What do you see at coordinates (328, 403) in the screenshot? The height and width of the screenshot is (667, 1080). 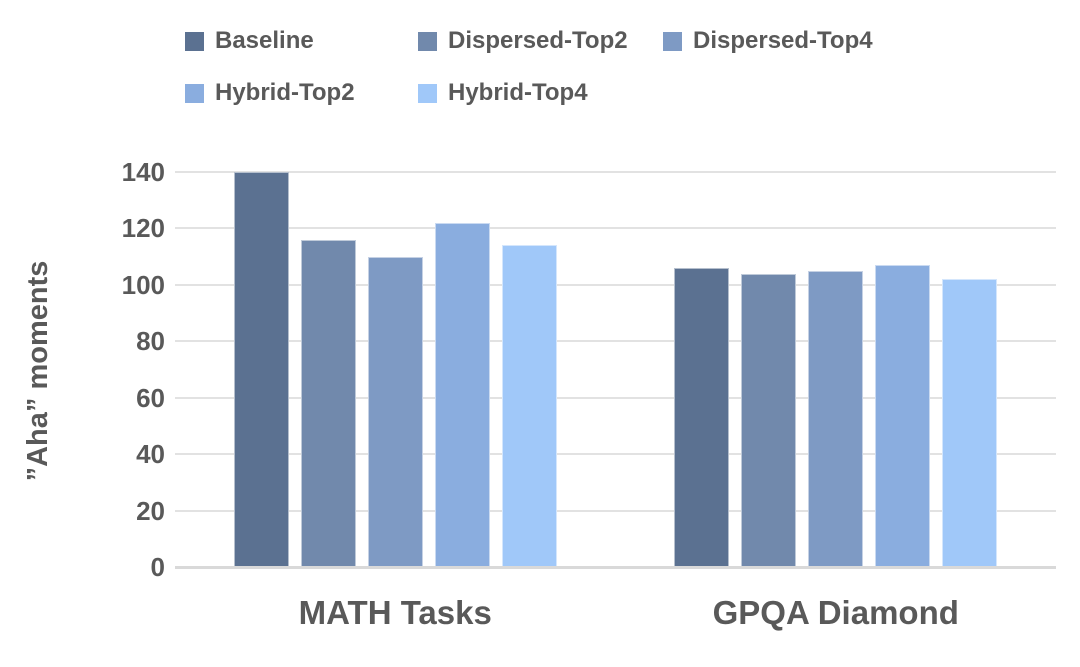 I see `bar-dispersed-top2-math-tasks` at bounding box center [328, 403].